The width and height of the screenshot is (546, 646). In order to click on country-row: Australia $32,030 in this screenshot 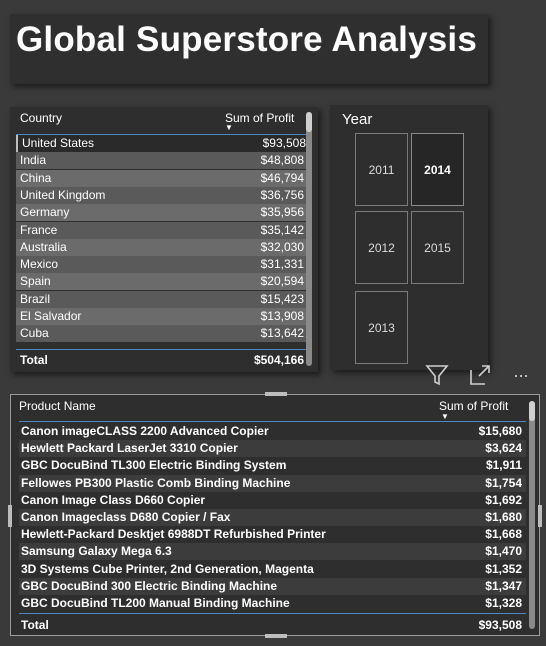, I will do `click(163, 247)`.